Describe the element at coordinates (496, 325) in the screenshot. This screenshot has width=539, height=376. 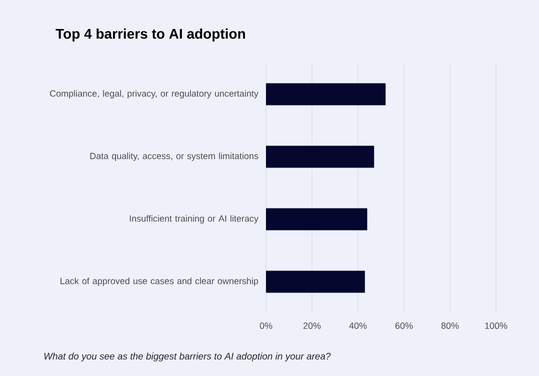
I see `x-tick-label: 100%` at that location.